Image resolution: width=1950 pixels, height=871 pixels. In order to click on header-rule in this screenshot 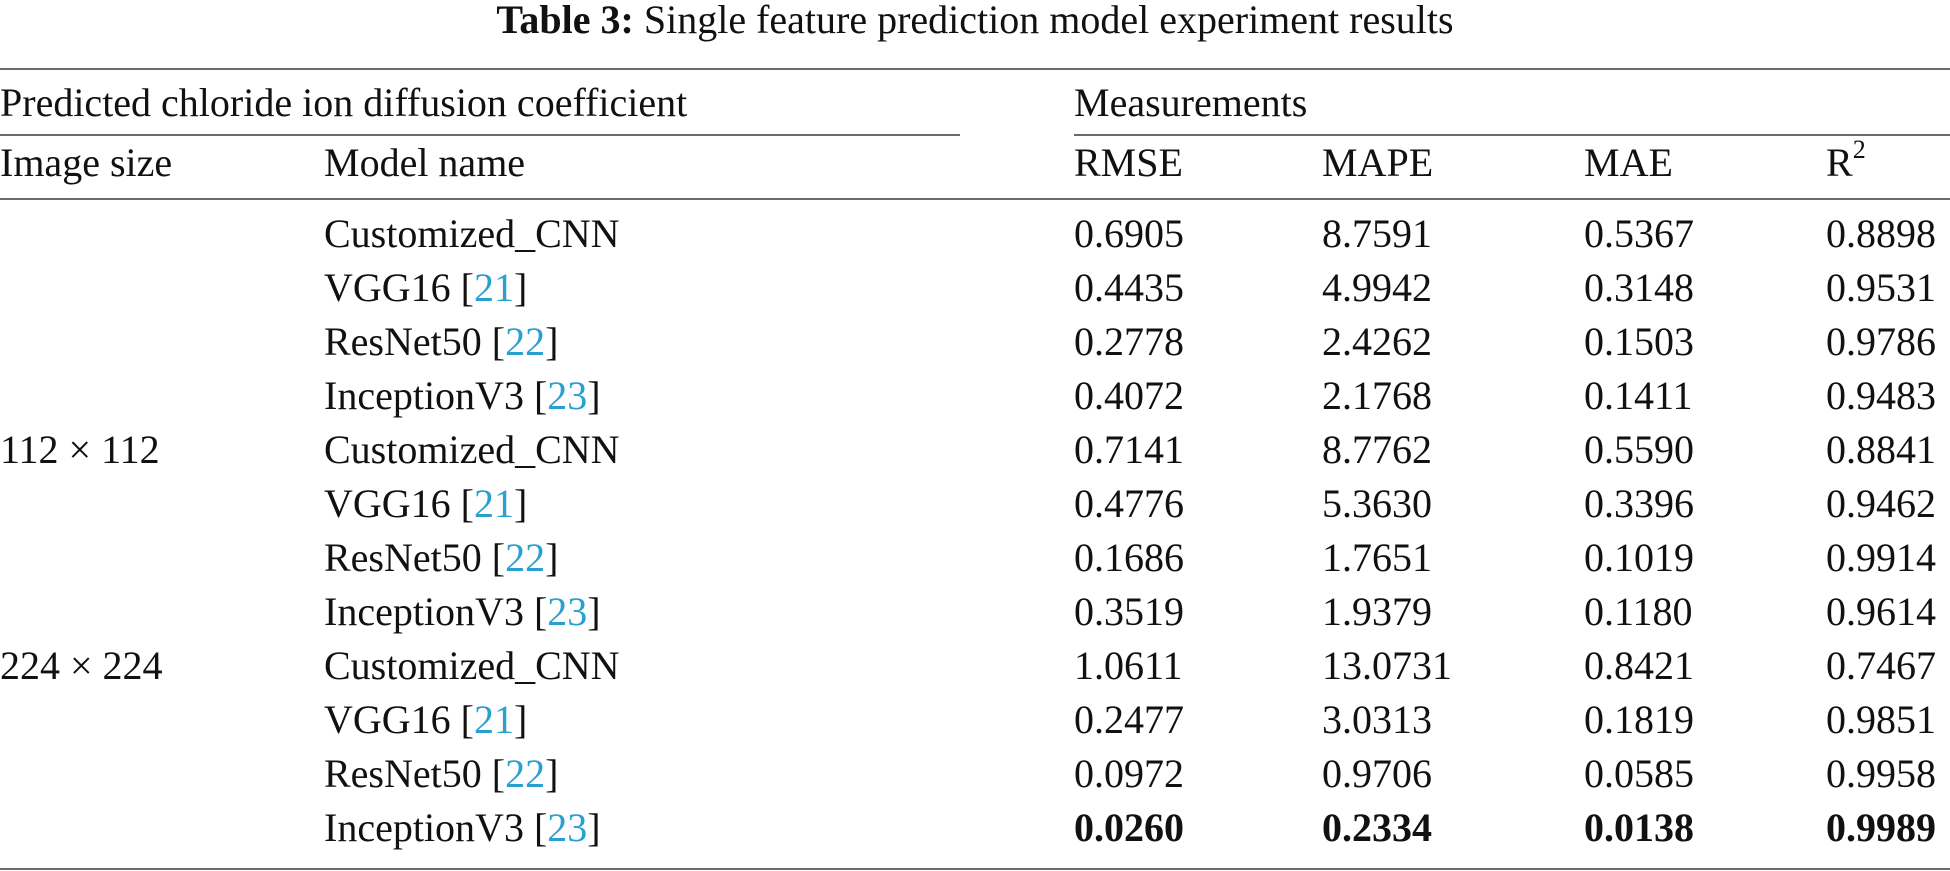, I will do `click(975, 199)`.